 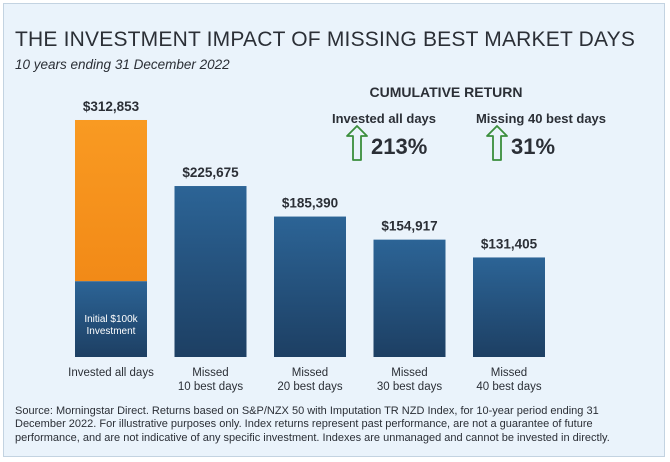 I want to click on chart-subtitle: 10 years ending 31 December 2022, so click(x=122, y=64).